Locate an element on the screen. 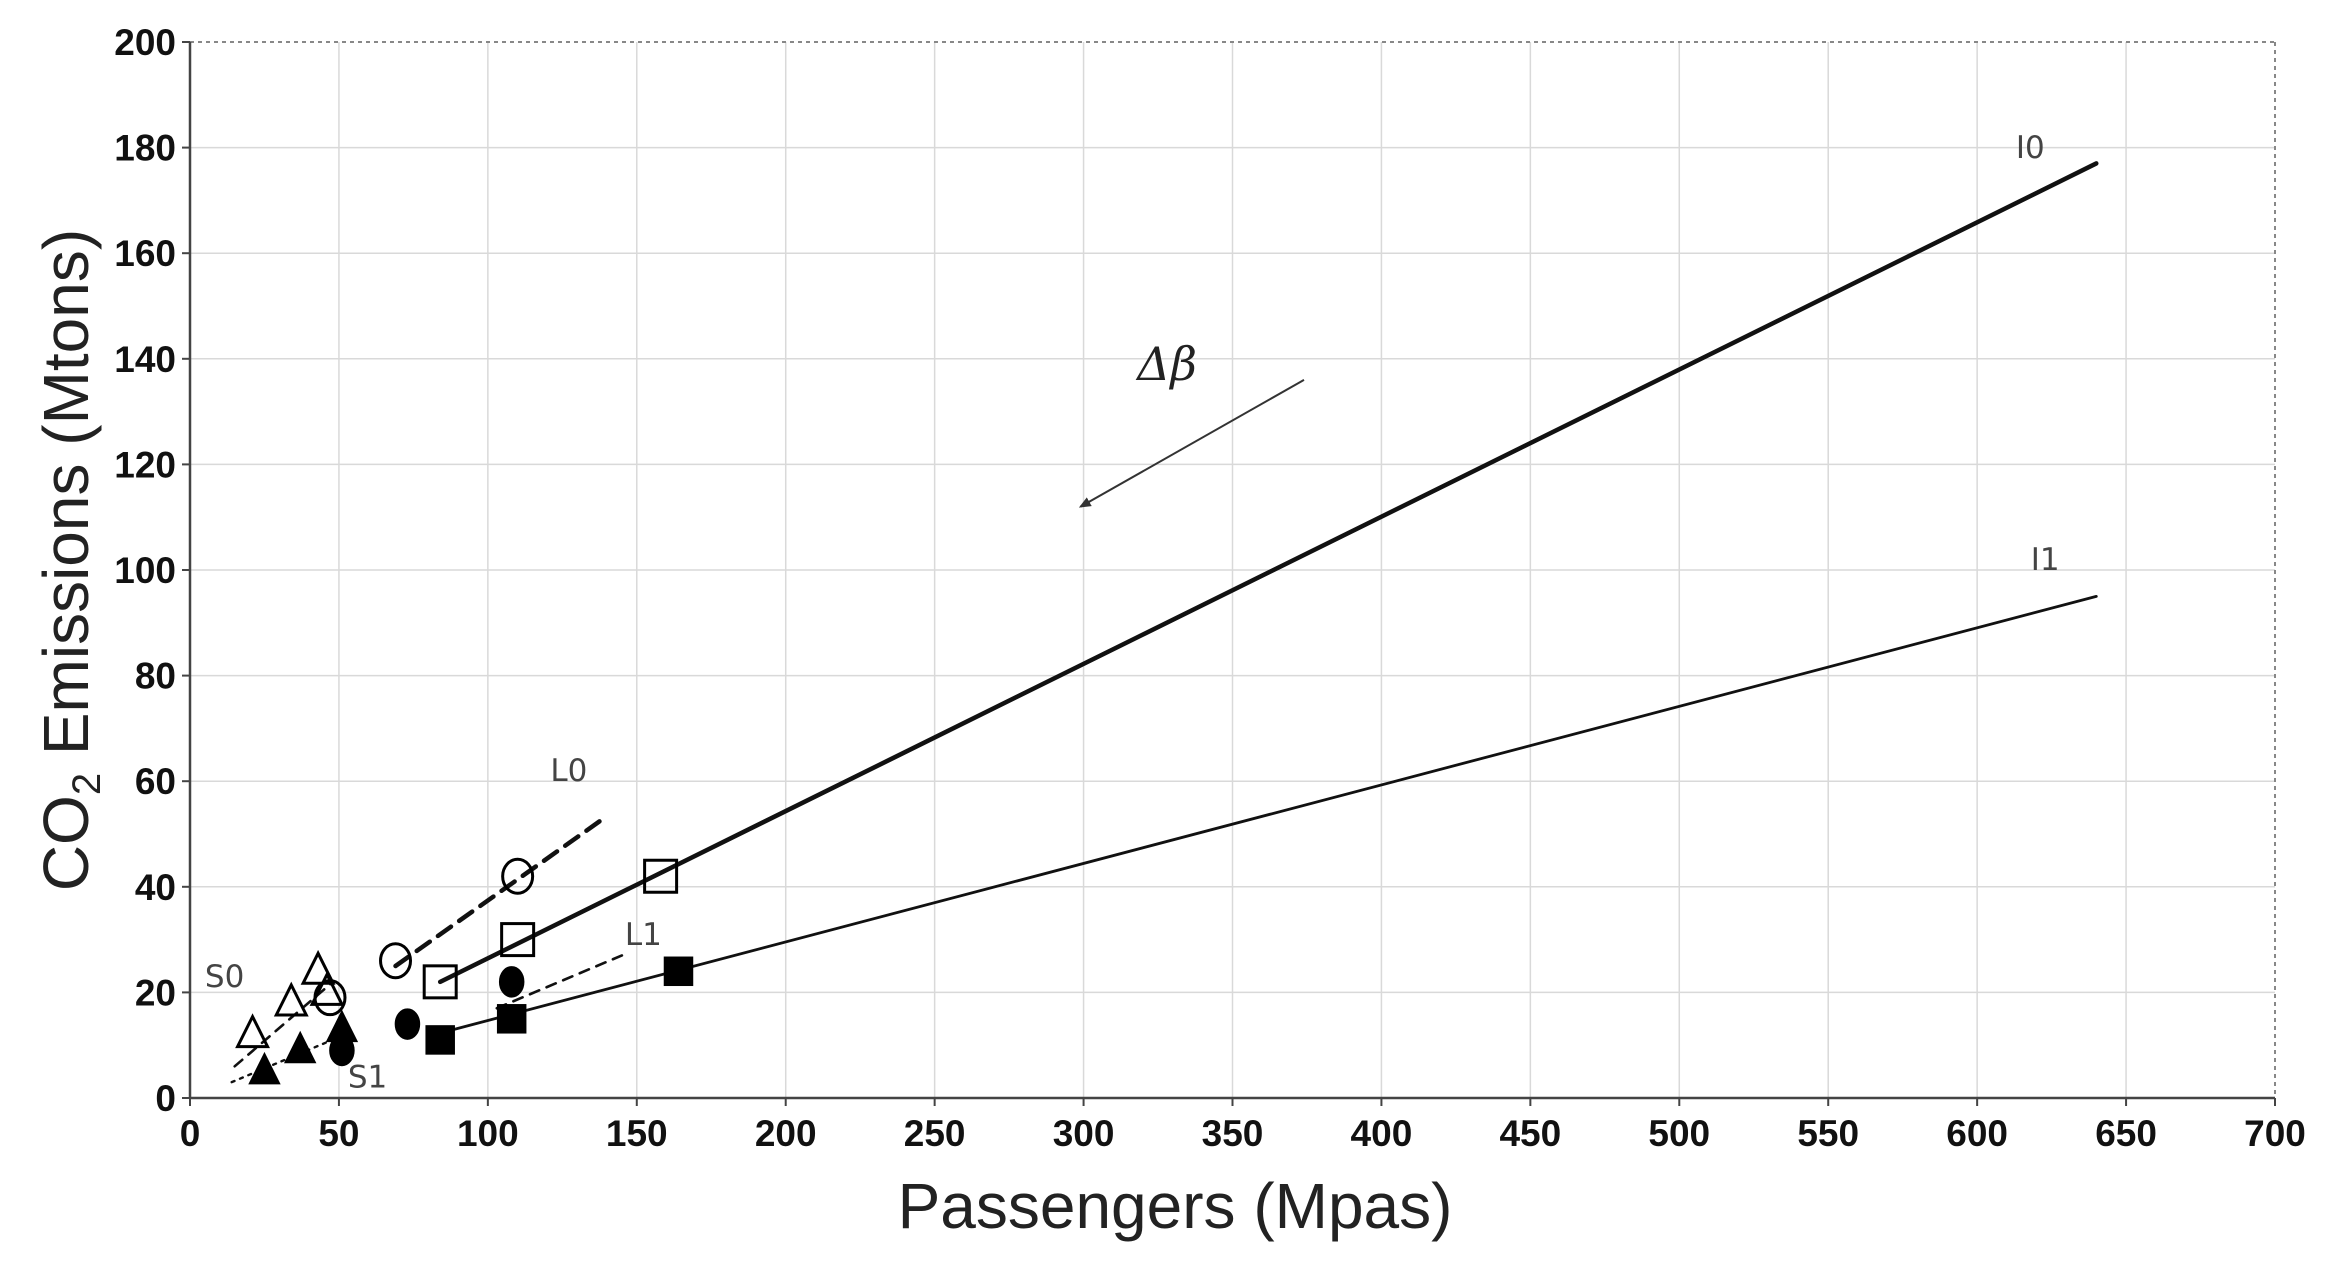 This screenshot has height=1264, width=2341. x-axis-title: Passengers (Mpas) is located at coordinates (1175, 1206).